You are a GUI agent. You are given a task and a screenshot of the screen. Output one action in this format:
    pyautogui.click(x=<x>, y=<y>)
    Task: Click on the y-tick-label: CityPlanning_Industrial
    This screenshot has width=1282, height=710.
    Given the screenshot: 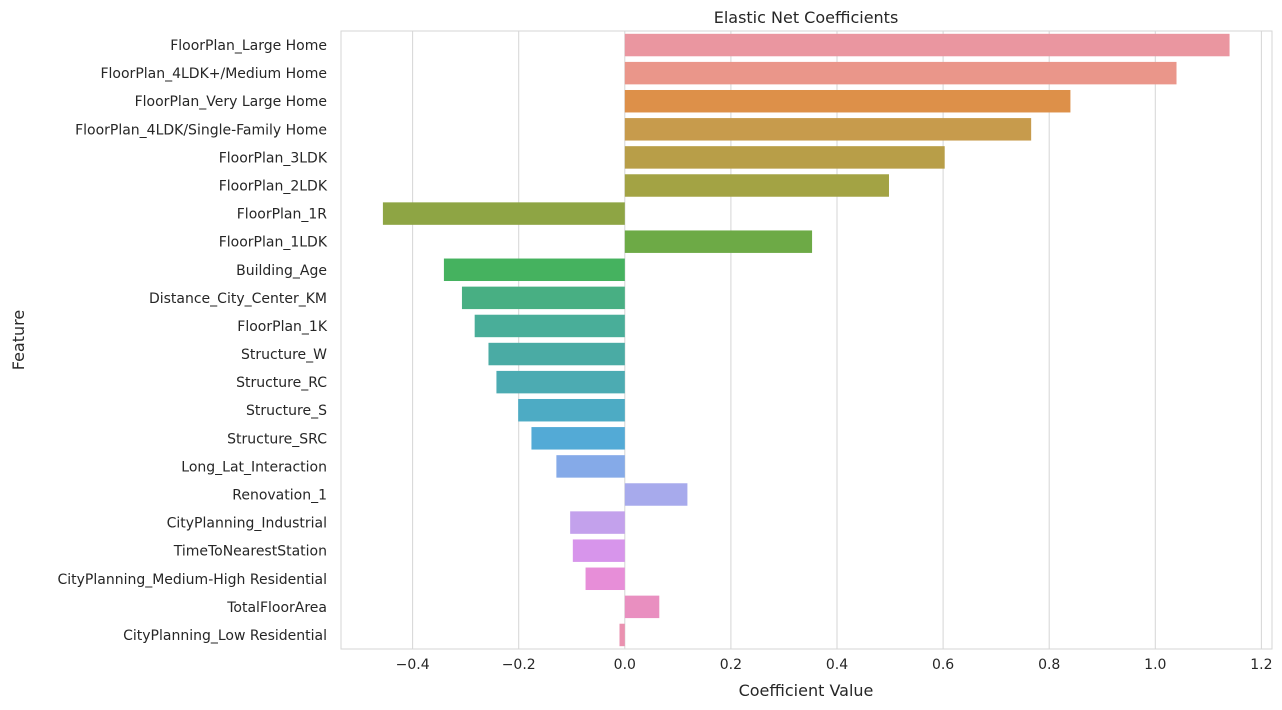 What is the action you would take?
    pyautogui.click(x=247, y=524)
    